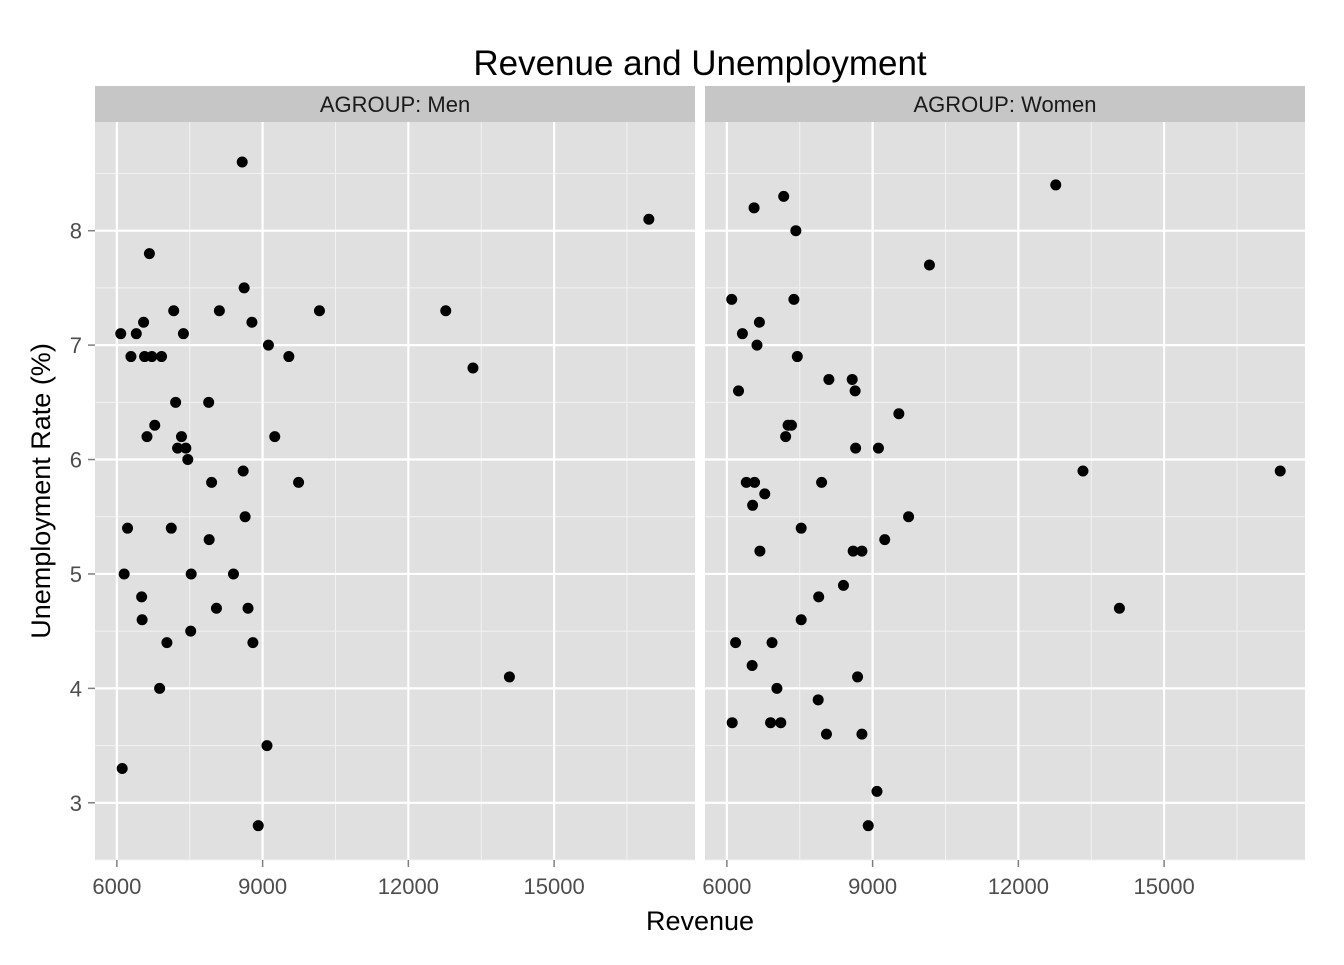  Describe the element at coordinates (76, 688) in the screenshot. I see `y-tick-label: 4` at that location.